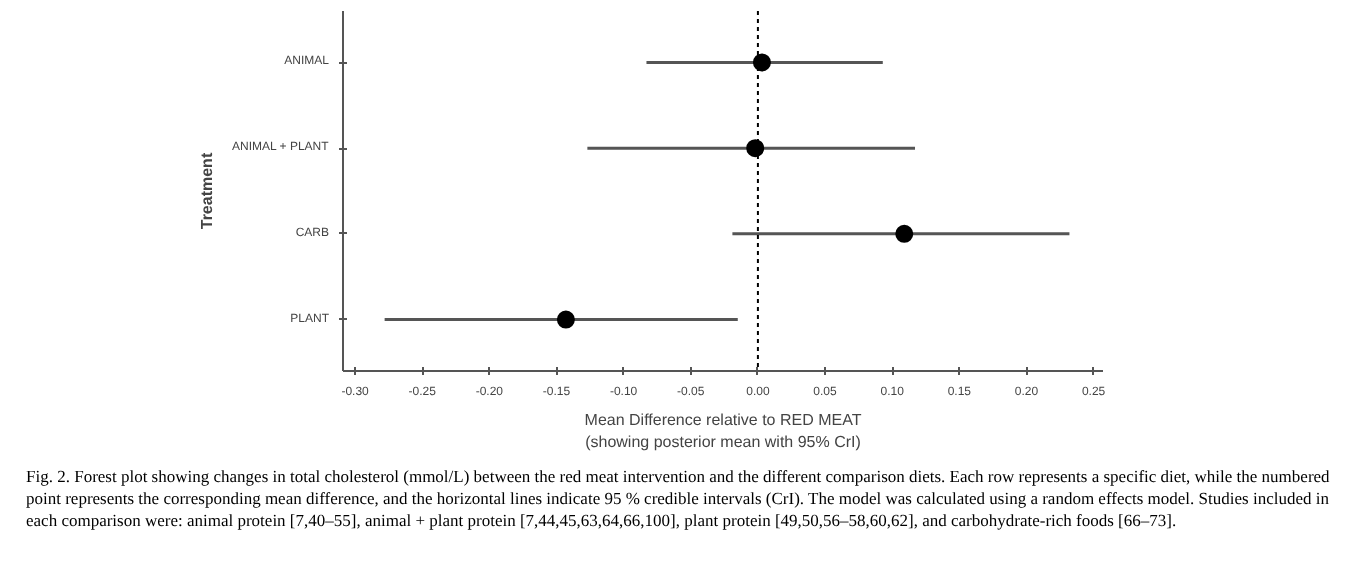 Image resolution: width=1360 pixels, height=576 pixels. What do you see at coordinates (679, 499) in the screenshot?
I see `caption: Fig. 2. Forest plot showing changes in total cholesterol (mmol/L) between the red meat intervention and the different comparison diets. Each row represents a specific diet, while the numbered point represents the corresponding mean difference, and the horizontal lines indicate 95 % credible intervals (CrI). The model was calculated using a random effects model. Studies included in each comparison were: animal protein [7,40–55], animal + plant protein [7,44,45,63,64,66,100], plant protein [49,50,56–58,60,62], and carbohydrate-rich foods [66–73].` at bounding box center [679, 499].